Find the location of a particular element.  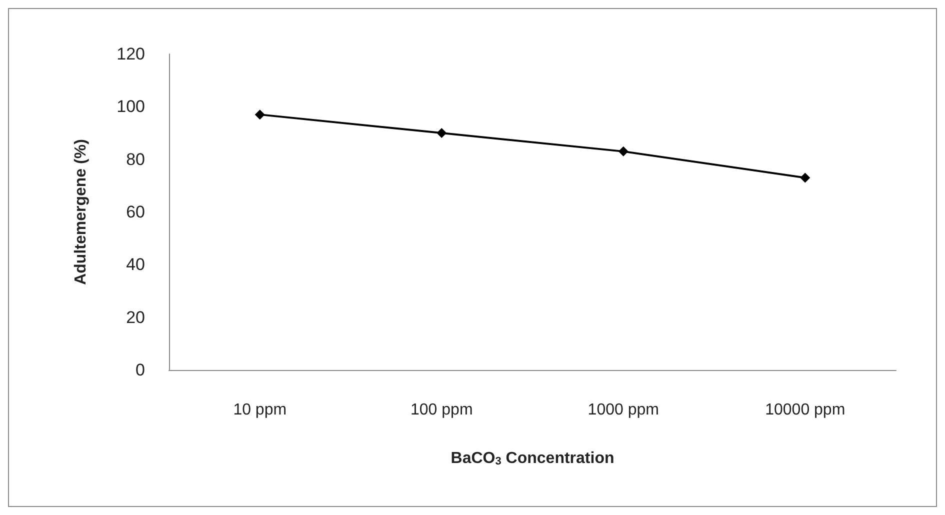

y-tick-label: 100 is located at coordinates (130, 106).